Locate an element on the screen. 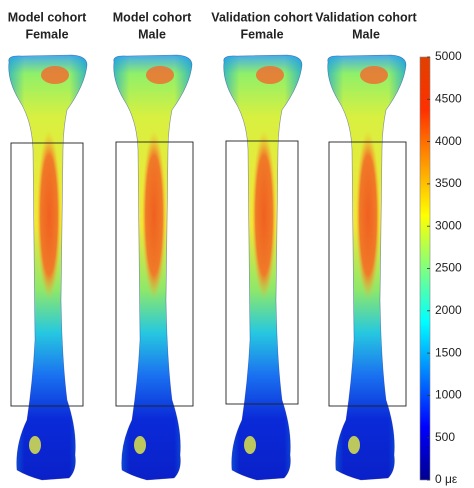 This screenshot has width=474, height=488. colorbar-tick-label: 3000 is located at coordinates (448, 225).